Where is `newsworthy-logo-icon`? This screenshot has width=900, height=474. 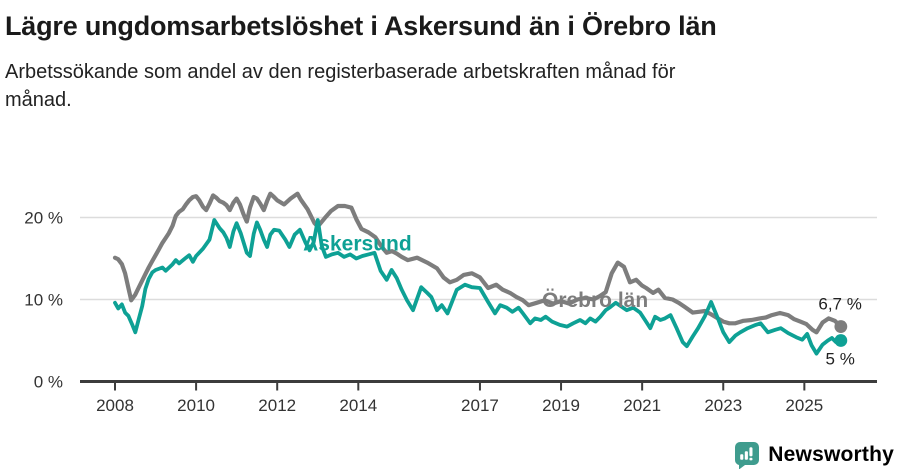 newsworthy-logo-icon is located at coordinates (747, 455).